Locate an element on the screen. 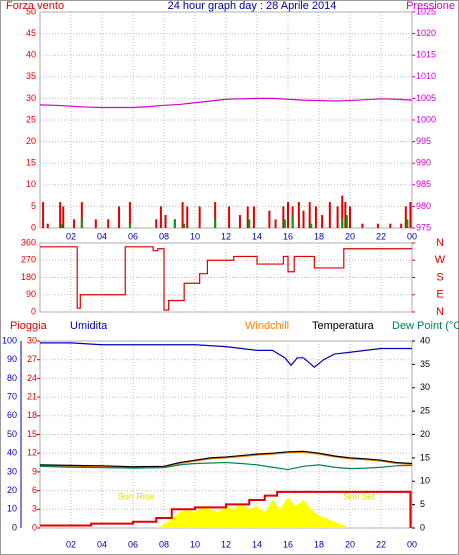 The width and height of the screenshot is (459, 555). y-tick-label: 90 is located at coordinates (12, 359).